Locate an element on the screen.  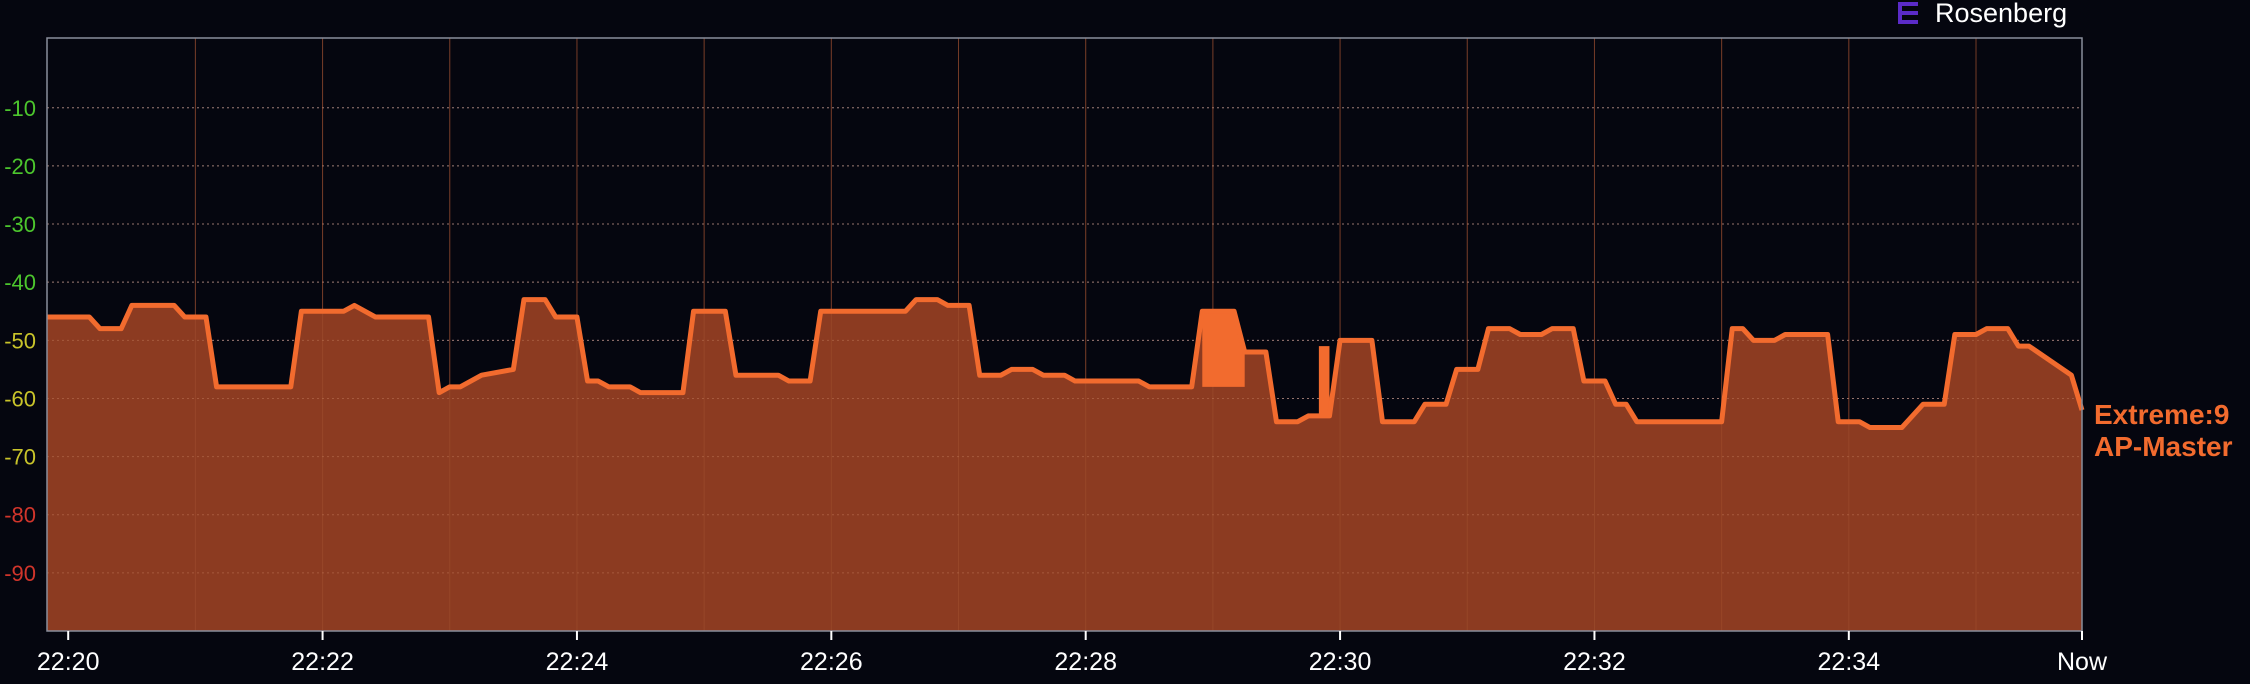
x-tick-label: 22:30 is located at coordinates (1340, 662).